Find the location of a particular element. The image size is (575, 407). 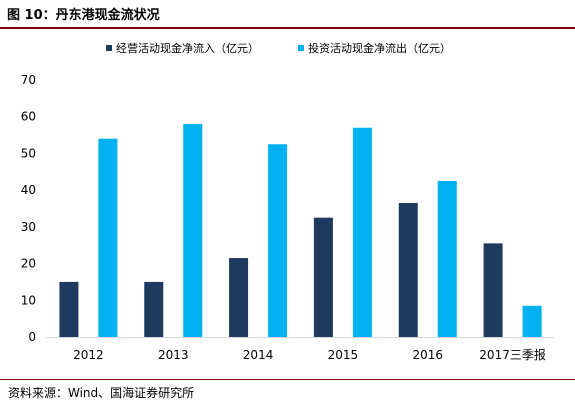

y-axis: 0 10 20 30 40 50 60 70 is located at coordinates (28, 208).